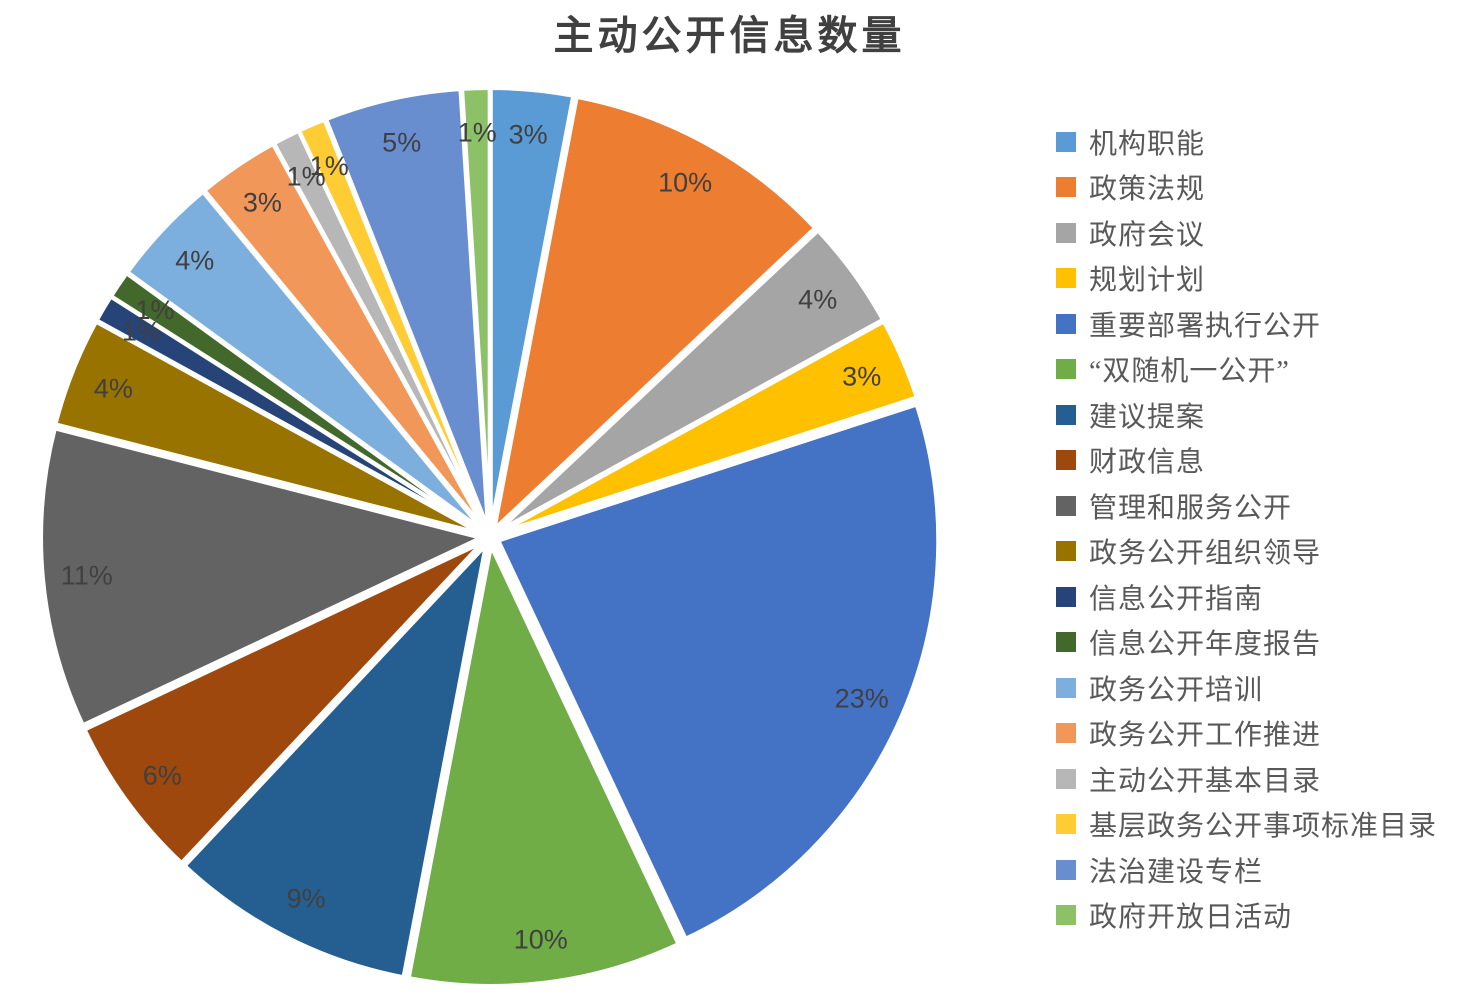 The height and width of the screenshot is (1000, 1459). I want to click on legend-item-5: 重要部署执行公开, so click(1256, 324).